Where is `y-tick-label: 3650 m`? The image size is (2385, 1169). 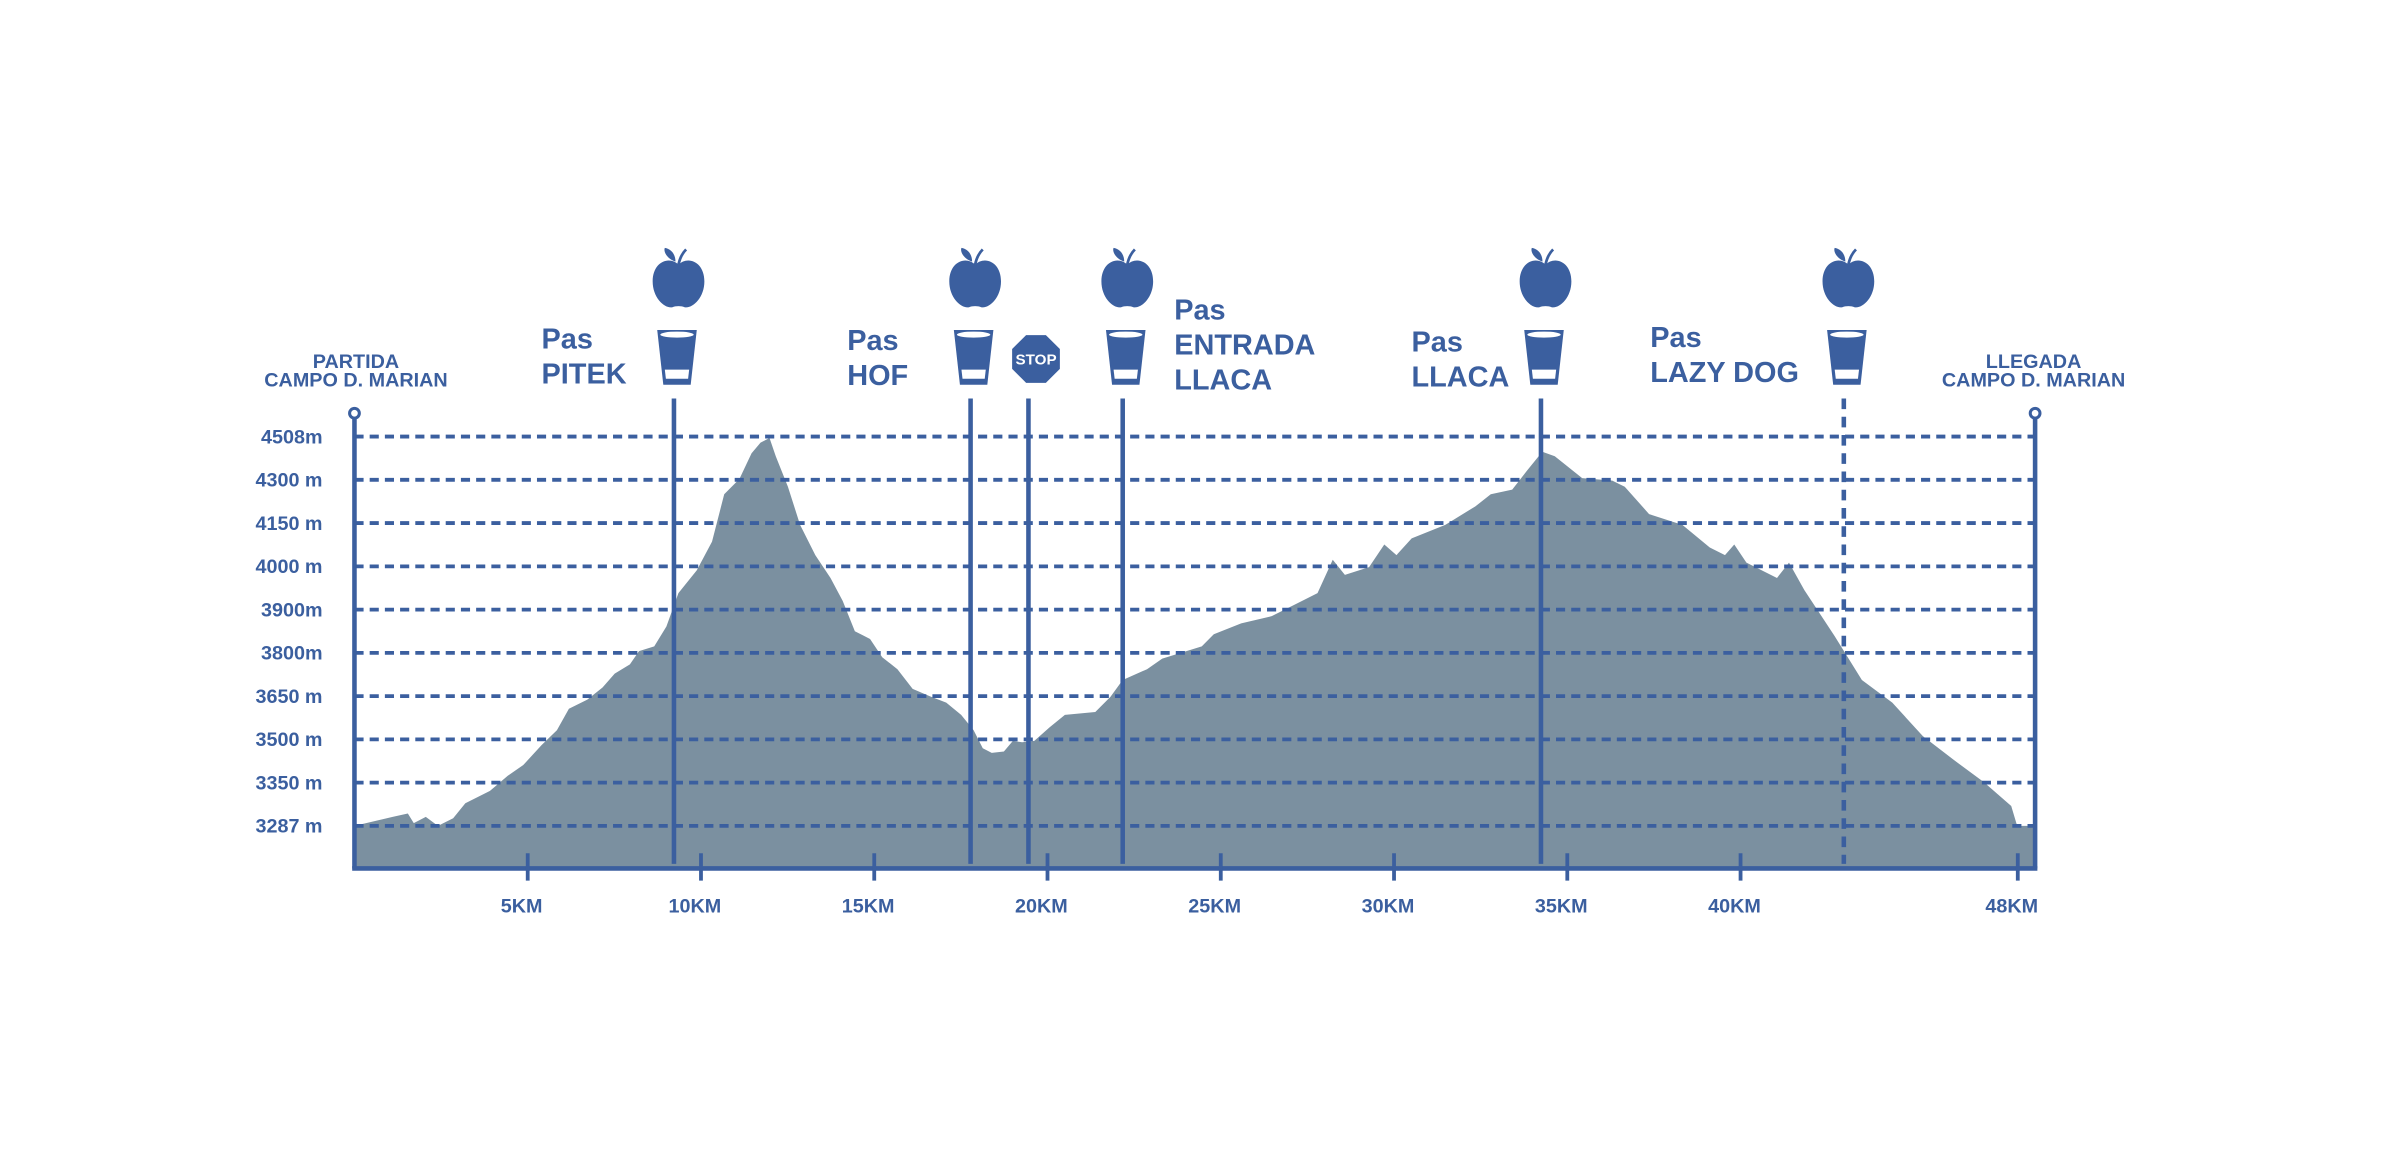 y-tick-label: 3650 m is located at coordinates (288, 697).